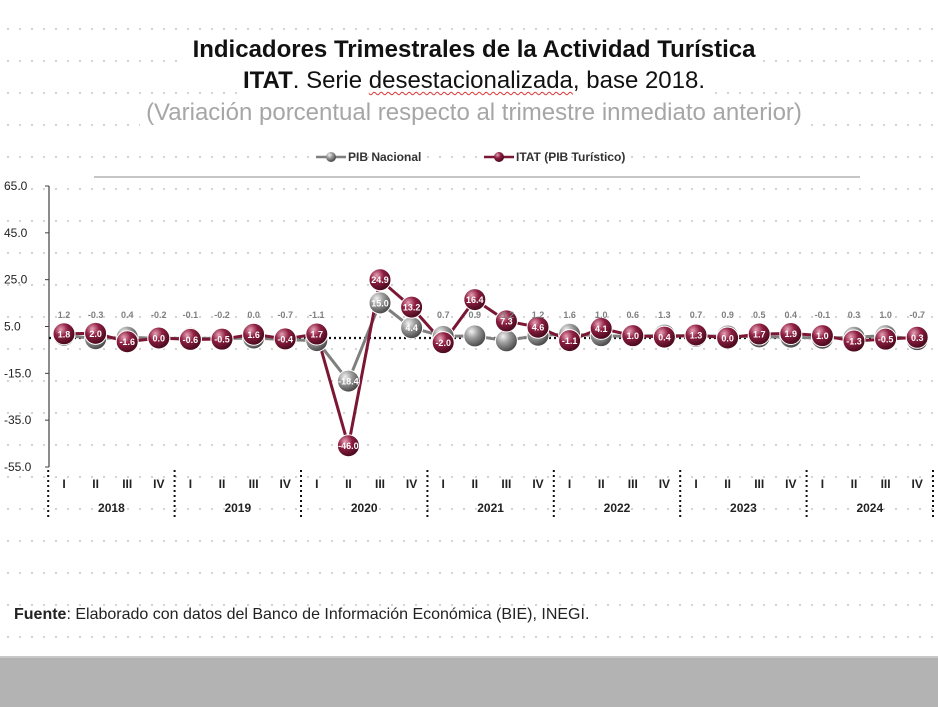  What do you see at coordinates (490, 508) in the screenshot?
I see `year-label: 2021` at bounding box center [490, 508].